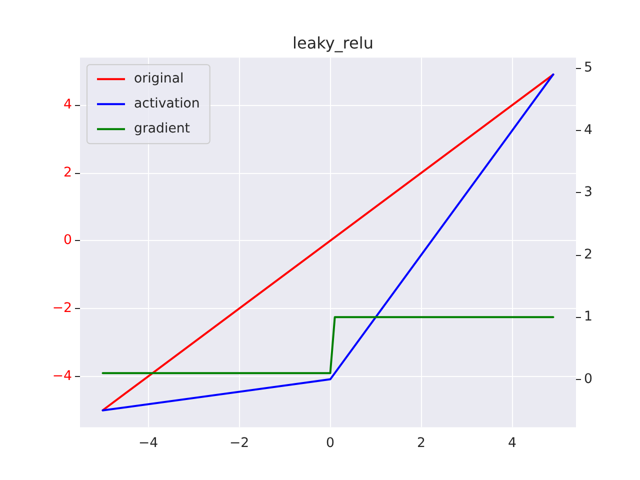 The image size is (640, 480). I want to click on x-tick-label: −2, so click(239, 444).